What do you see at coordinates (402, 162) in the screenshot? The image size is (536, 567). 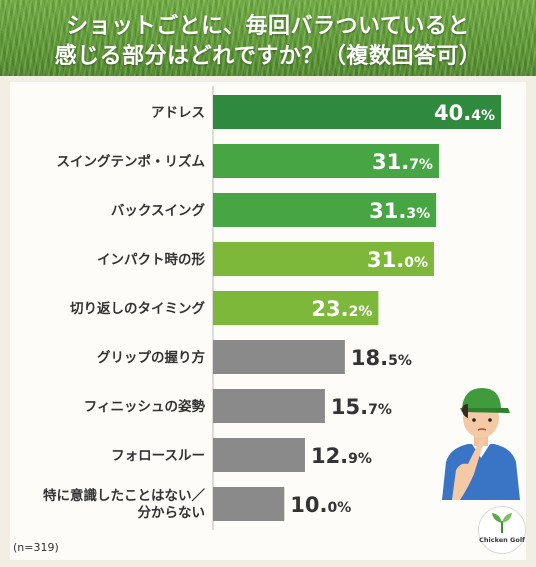 I see `value-label: 31.7%` at bounding box center [402, 162].